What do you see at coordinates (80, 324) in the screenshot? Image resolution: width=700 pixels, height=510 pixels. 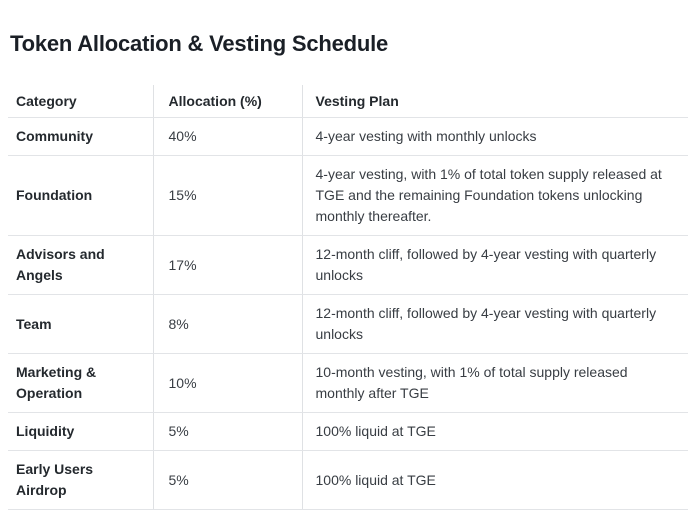 I see `category-cell: Team` at bounding box center [80, 324].